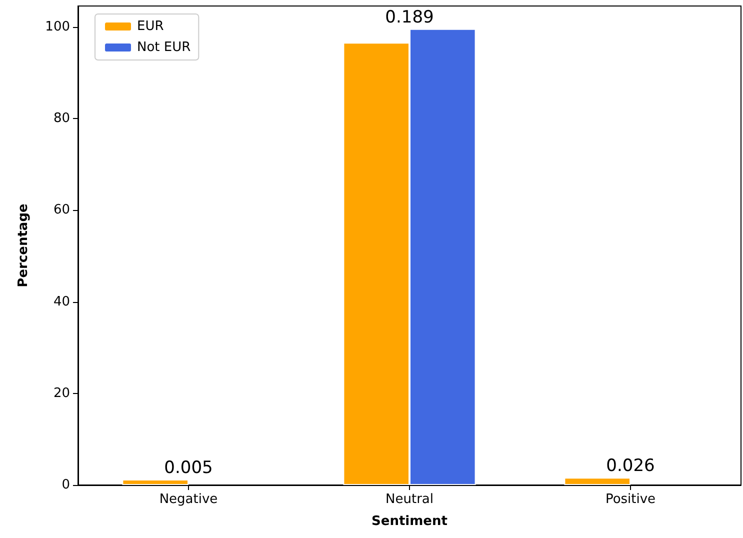  I want to click on annotation: 0.189, so click(409, 17).